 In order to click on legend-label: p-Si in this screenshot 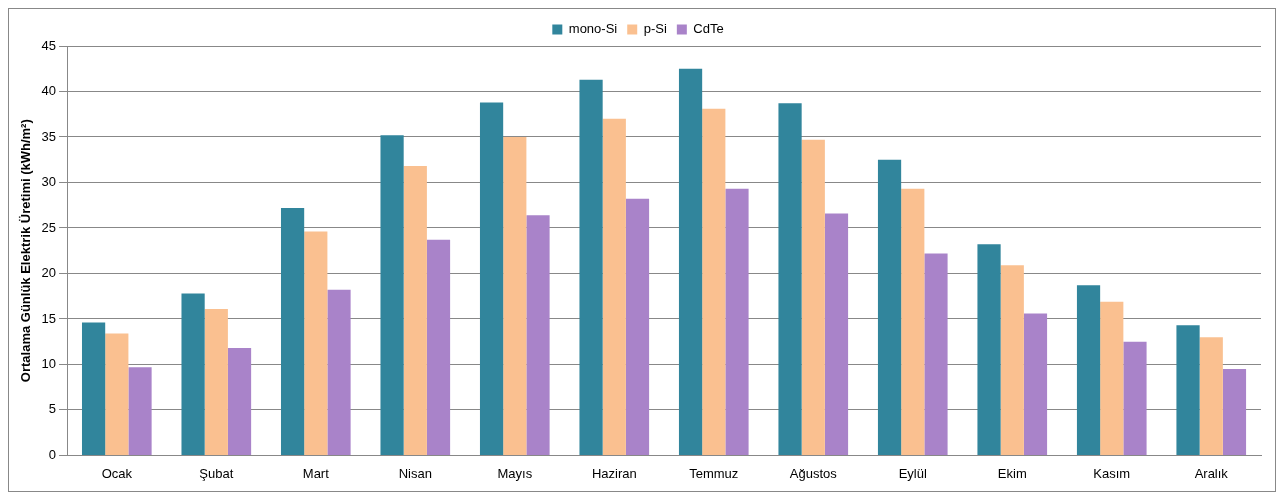, I will do `click(655, 29)`.